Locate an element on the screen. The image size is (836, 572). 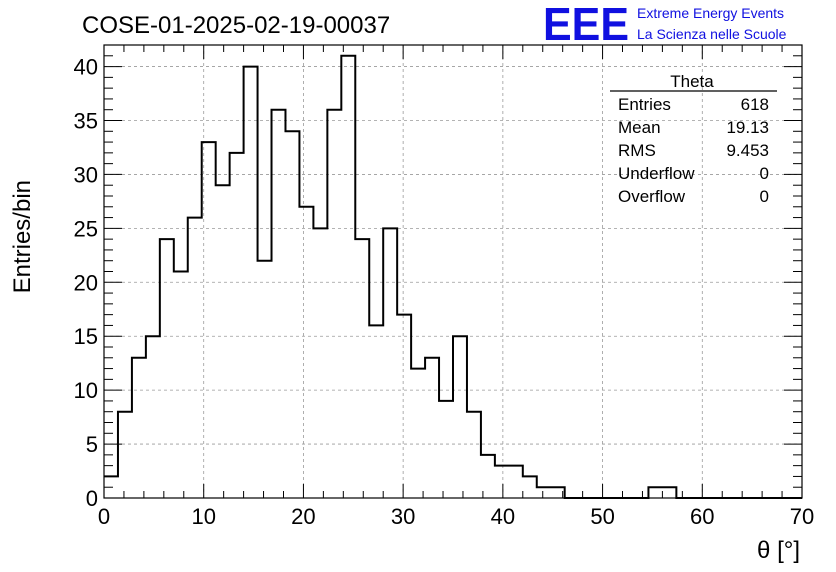
y-tick-label: 40 is located at coordinates (86, 67).